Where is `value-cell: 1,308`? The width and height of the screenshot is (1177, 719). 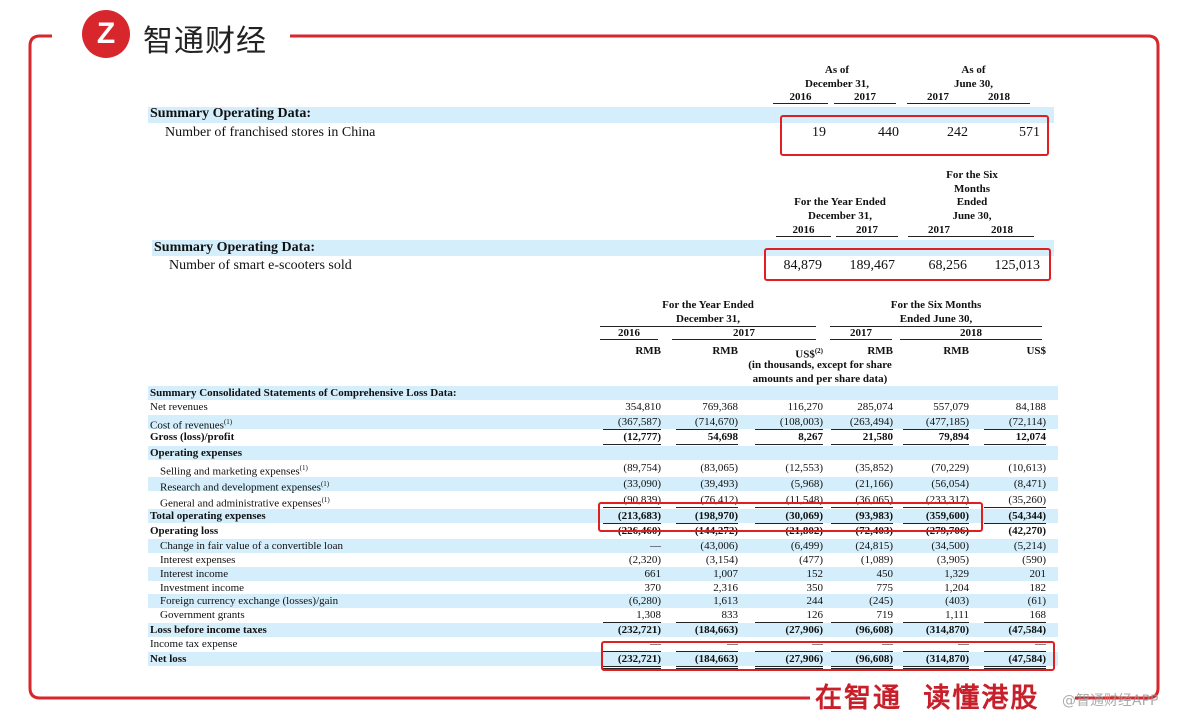 value-cell: 1,308 is located at coordinates (632, 615).